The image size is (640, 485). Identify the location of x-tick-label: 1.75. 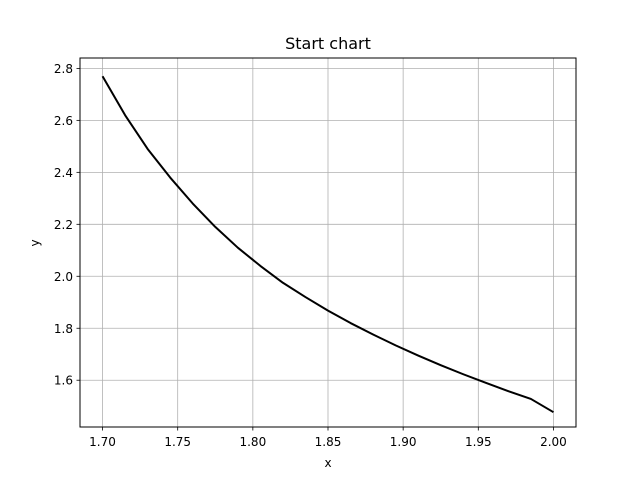
(177, 442).